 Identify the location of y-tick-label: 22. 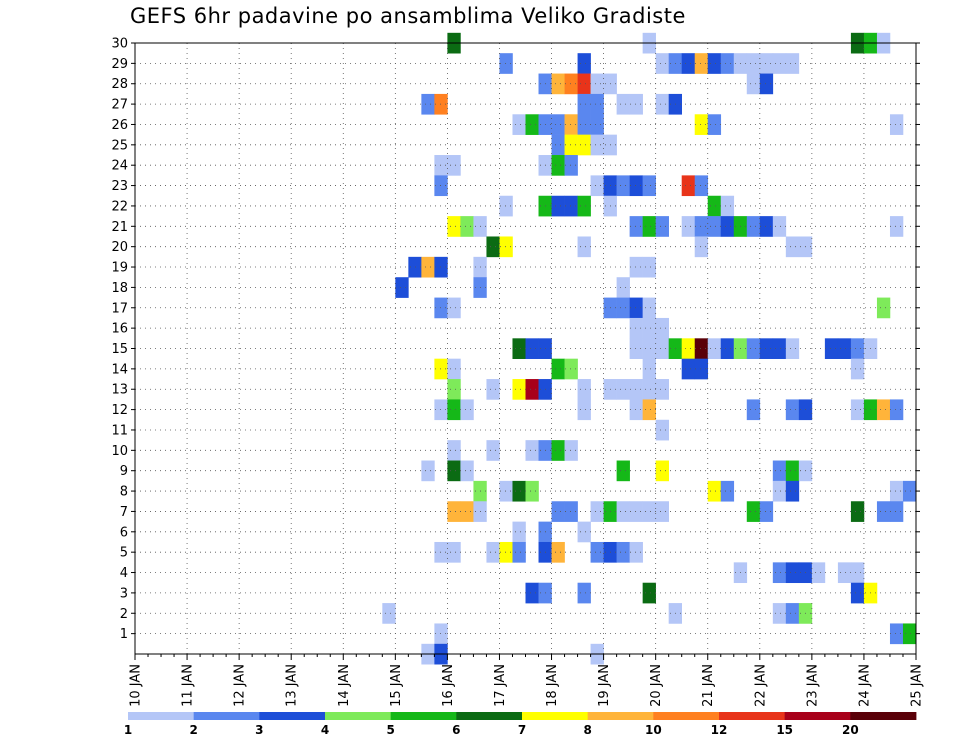
(119, 206).